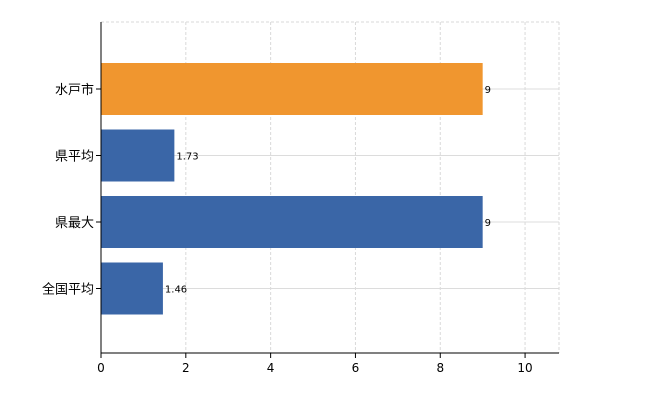  I want to click on category-label-3: 全国平均, so click(68, 290).